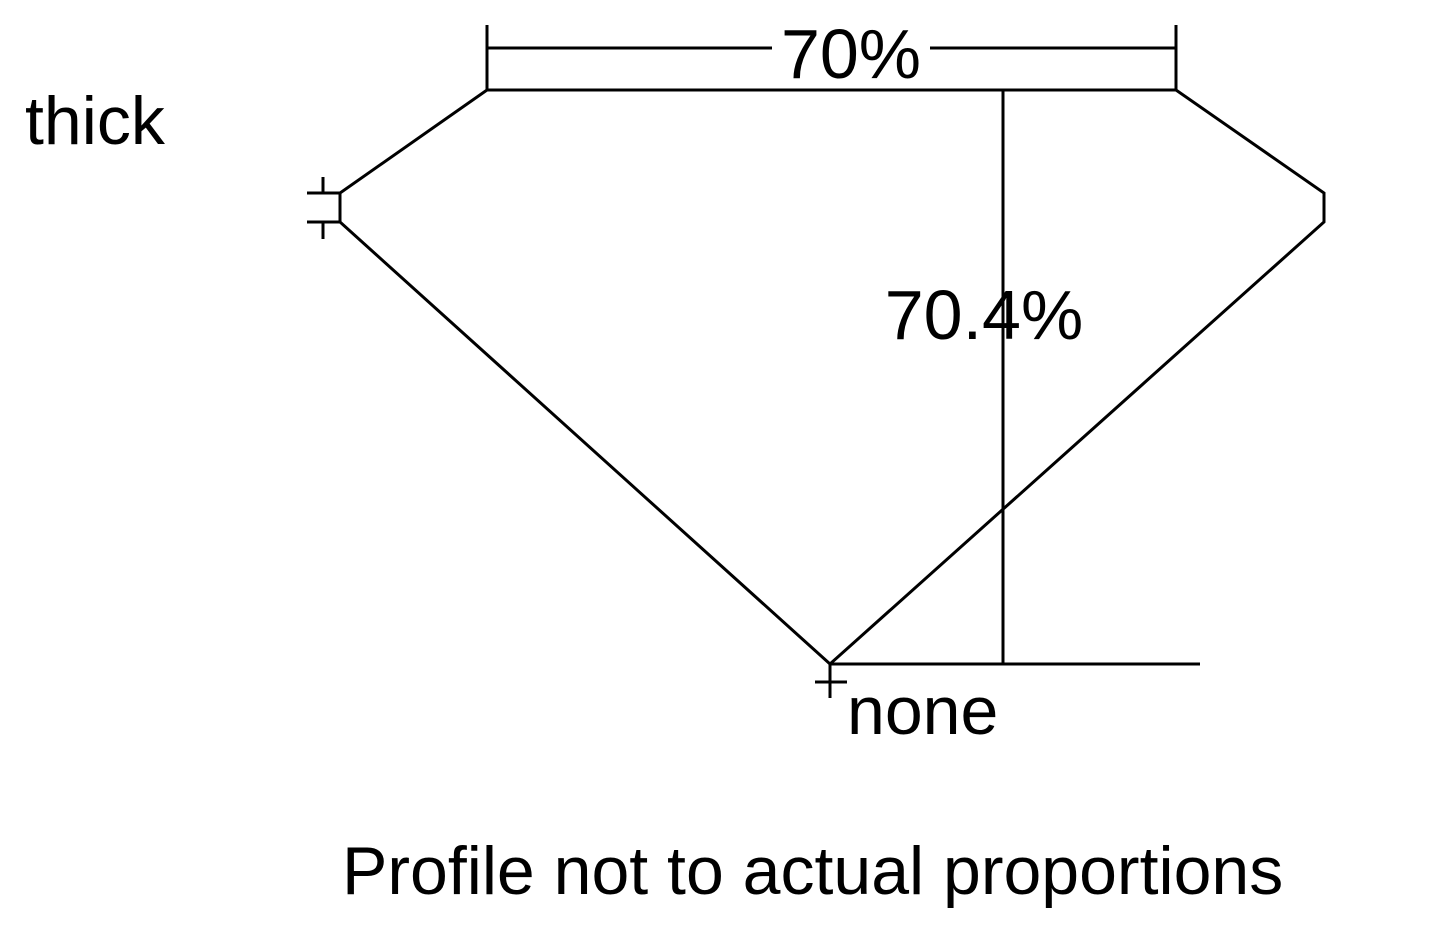 The image size is (1445, 946). Describe the element at coordinates (95, 121) in the screenshot. I see `girdle-label: thick` at that location.